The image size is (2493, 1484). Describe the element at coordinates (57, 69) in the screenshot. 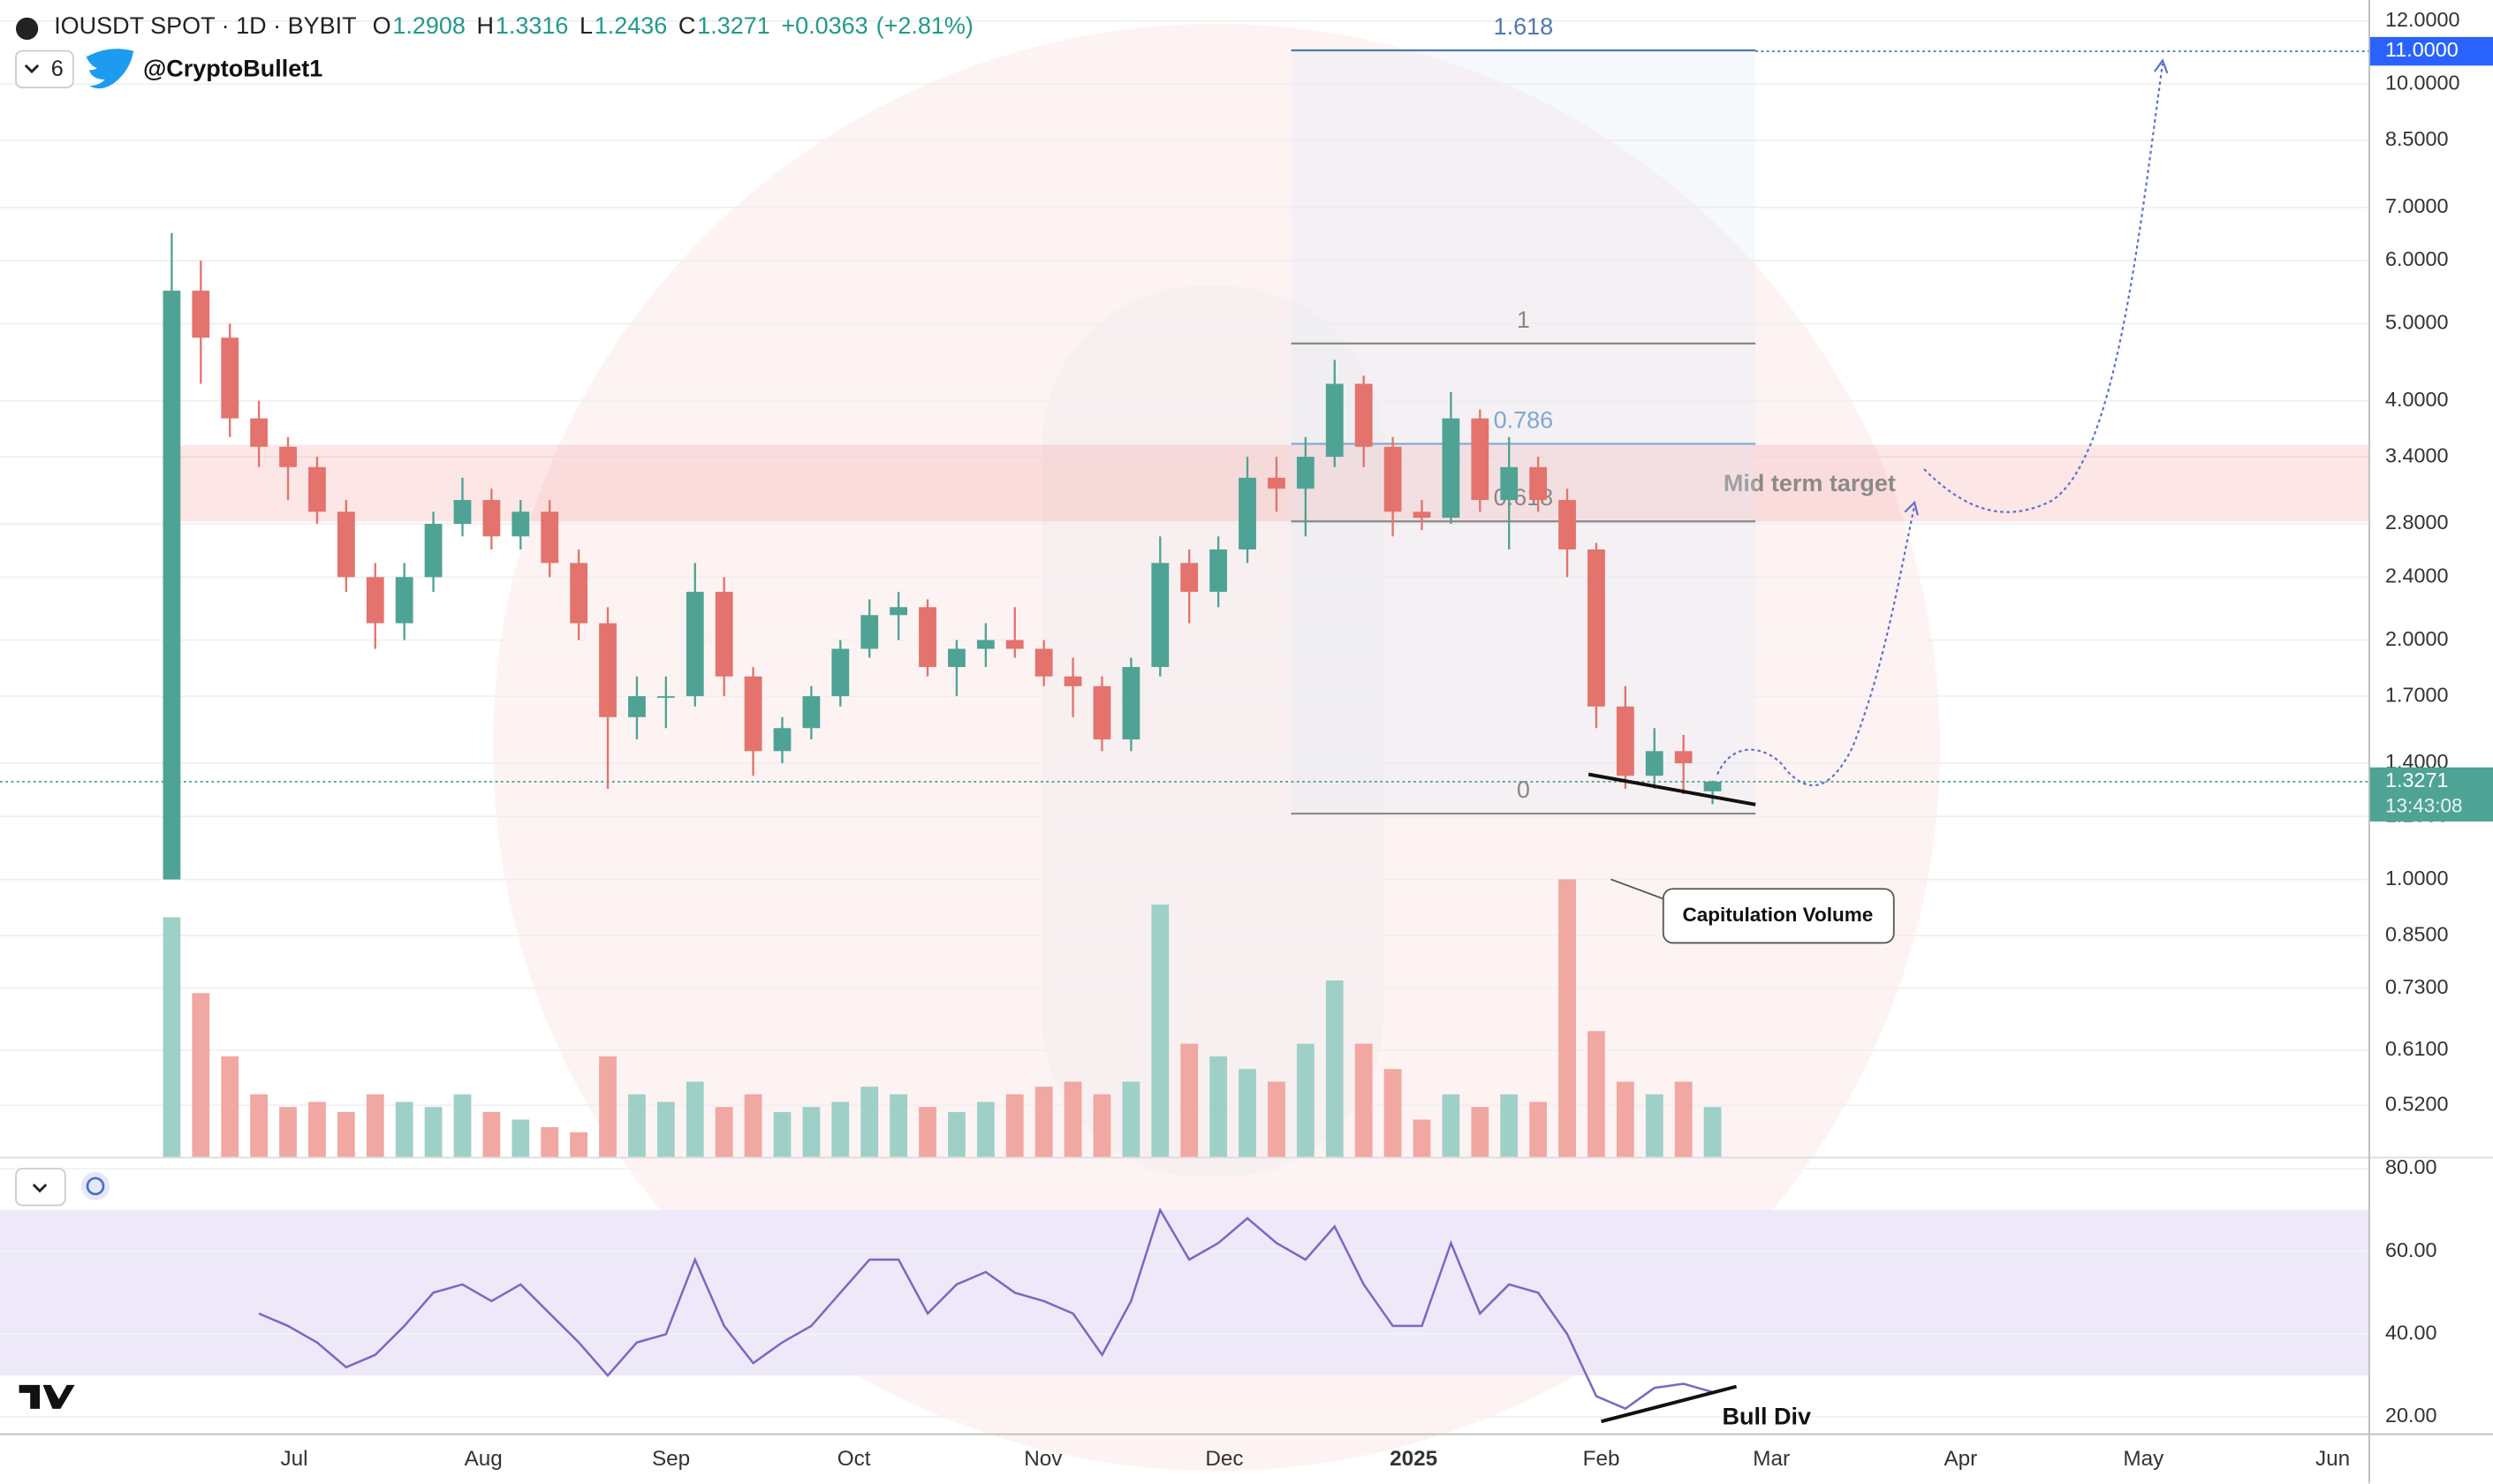

I see `indicator-count: 6` at that location.